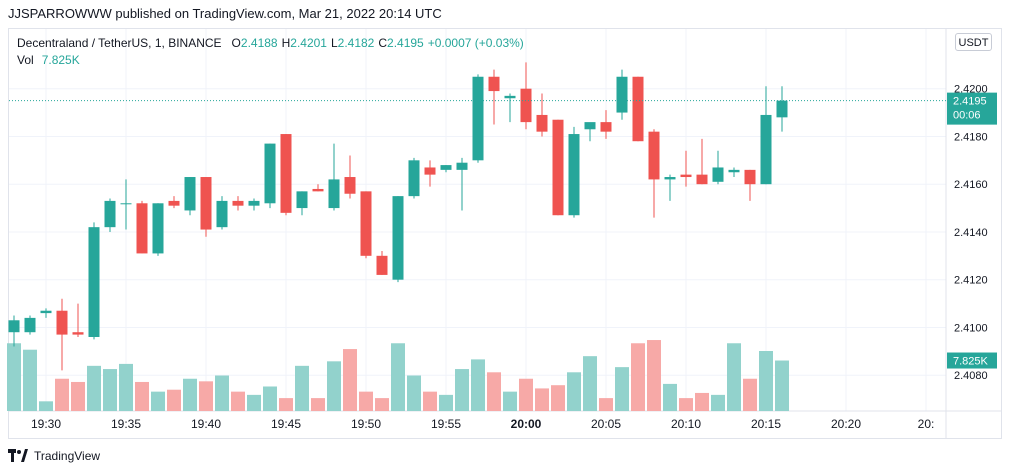 This screenshot has height=474, width=1012. Describe the element at coordinates (119, 43) in the screenshot. I see `legend-symbol: Decentraland / TetherUS, 1, BINANCE` at that location.